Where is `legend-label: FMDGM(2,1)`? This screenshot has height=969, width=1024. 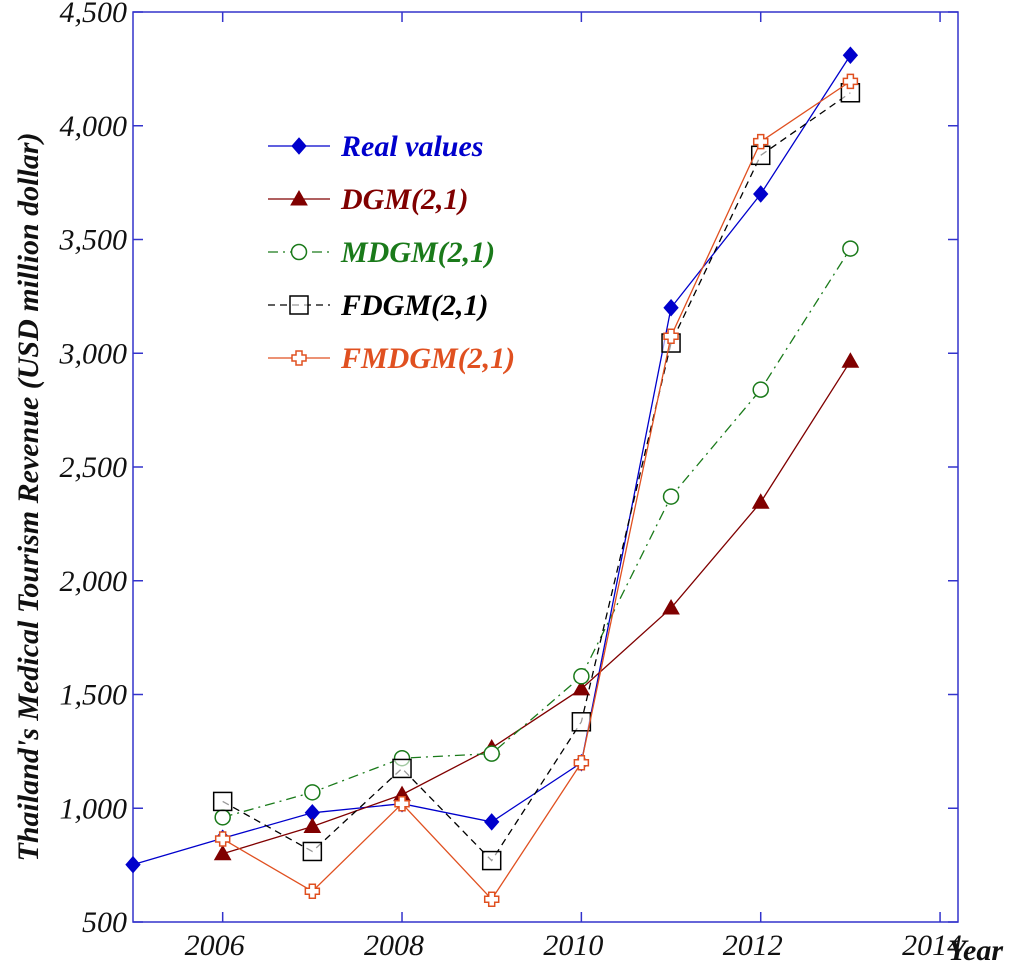
legend-label: FMDGM(2,1) is located at coordinates (427, 358).